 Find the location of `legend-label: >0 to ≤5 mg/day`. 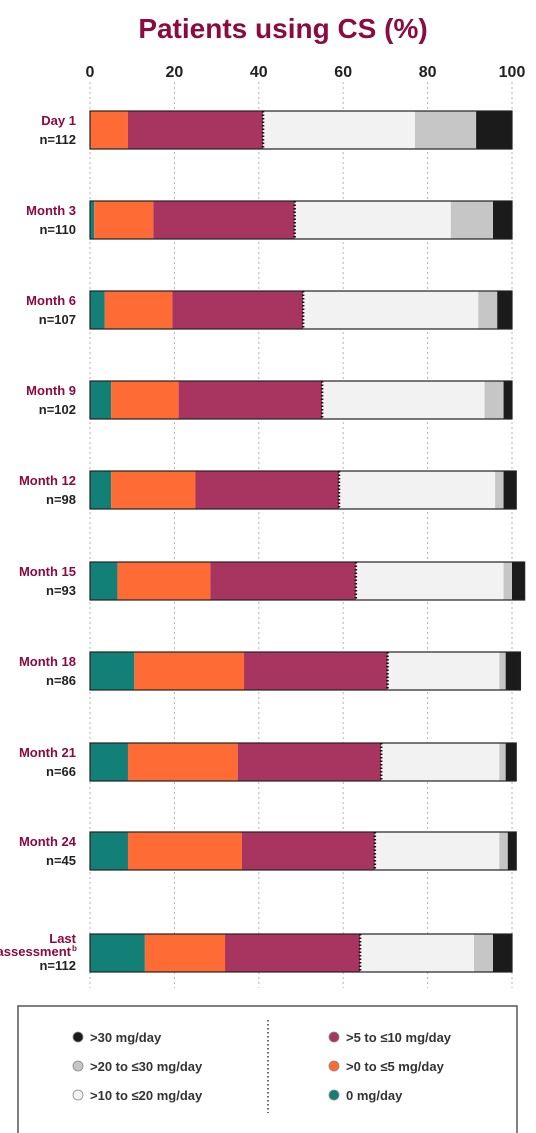

legend-label: >0 to ≤5 mg/day is located at coordinates (395, 1066).